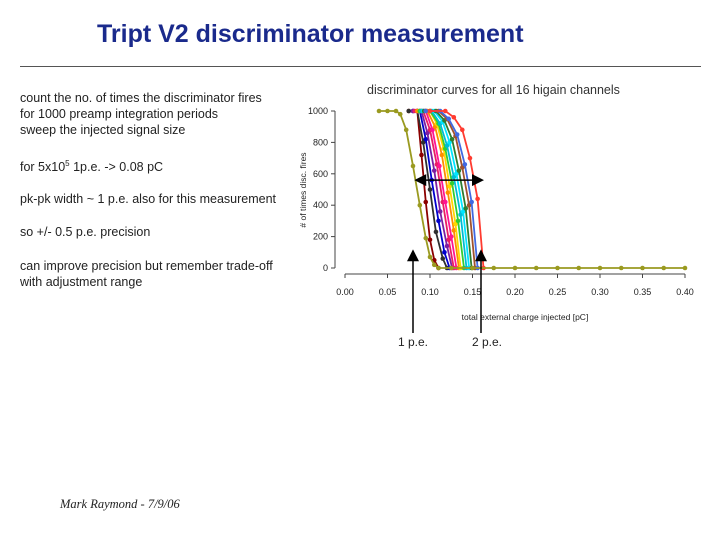 This screenshot has width=720, height=540. I want to click on x-tick-label: 0.00, so click(345, 292).